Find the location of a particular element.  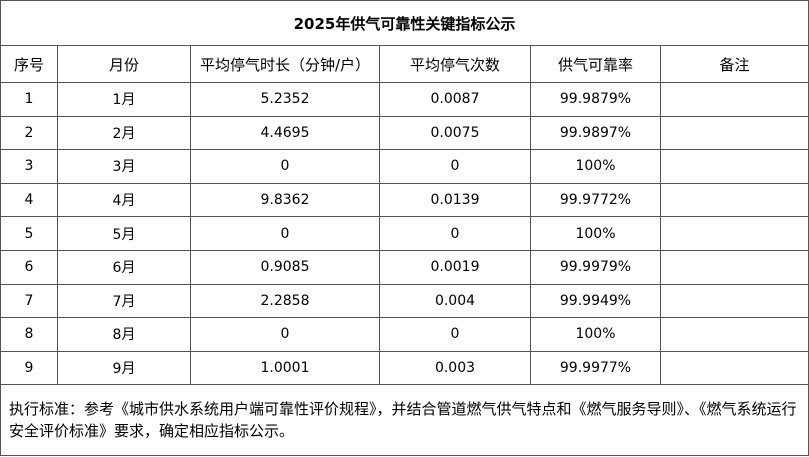

data-cell: 8月 is located at coordinates (124, 334).